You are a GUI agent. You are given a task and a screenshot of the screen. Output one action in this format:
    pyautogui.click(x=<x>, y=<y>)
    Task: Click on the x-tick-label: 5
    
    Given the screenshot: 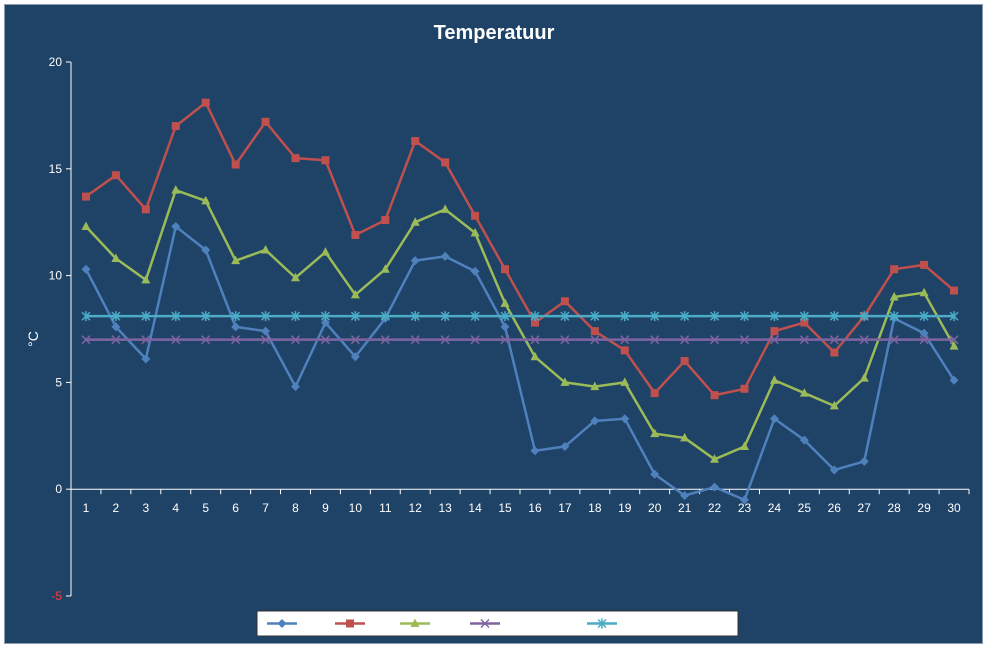 What is the action you would take?
    pyautogui.click(x=205, y=508)
    